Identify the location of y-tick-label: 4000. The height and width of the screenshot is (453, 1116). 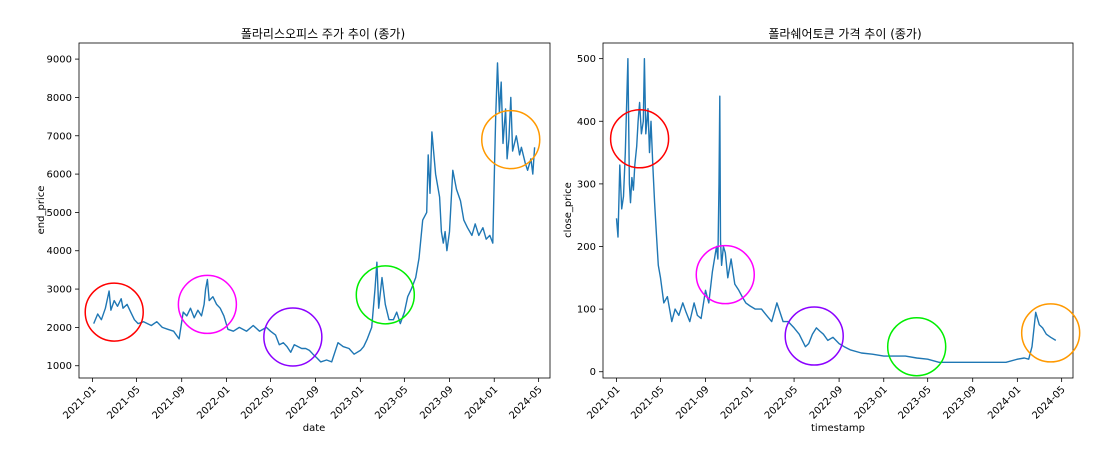
(59, 251).